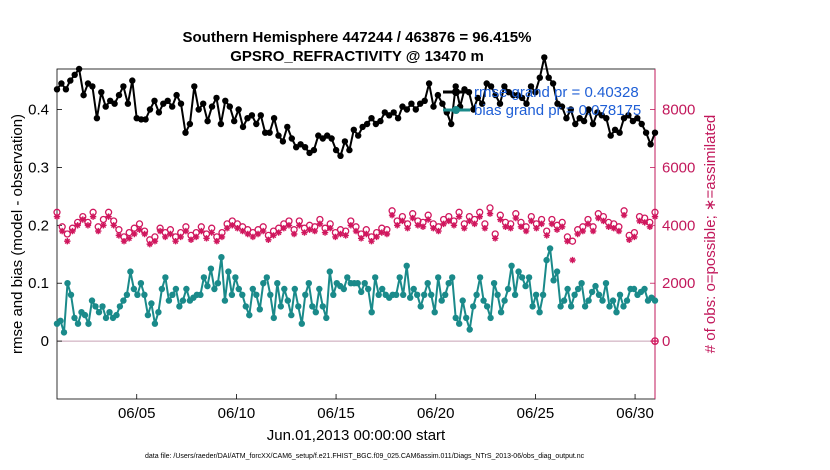  Describe the element at coordinates (38, 167) in the screenshot. I see `left-tick-label: 0.3` at that location.